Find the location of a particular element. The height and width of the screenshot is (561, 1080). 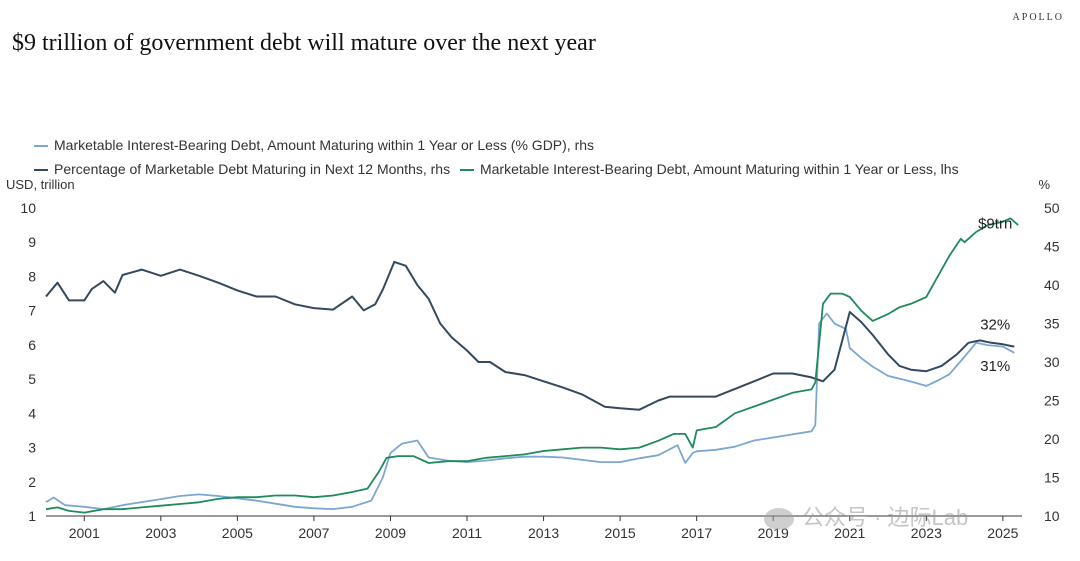

x-tick-label: 2005 is located at coordinates (237, 533).